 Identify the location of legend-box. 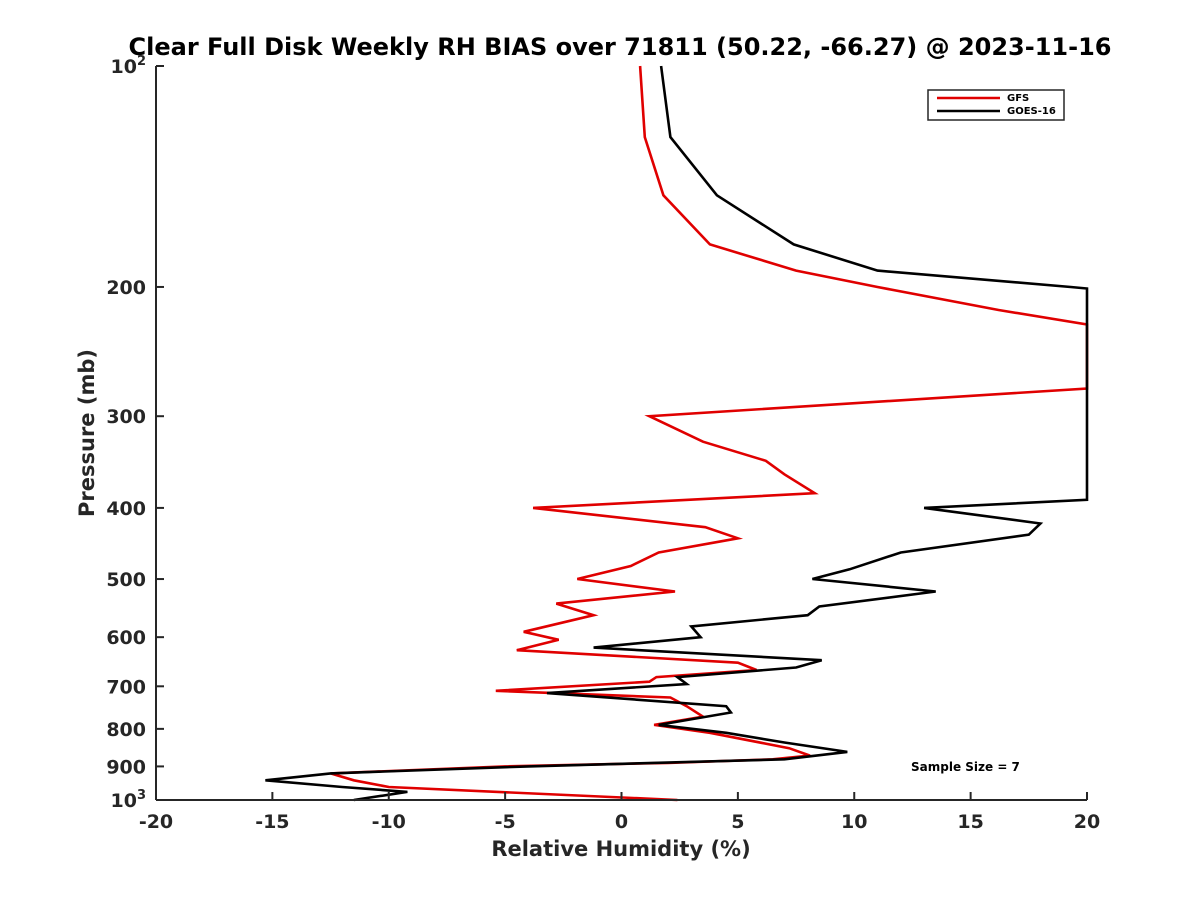
(996, 105).